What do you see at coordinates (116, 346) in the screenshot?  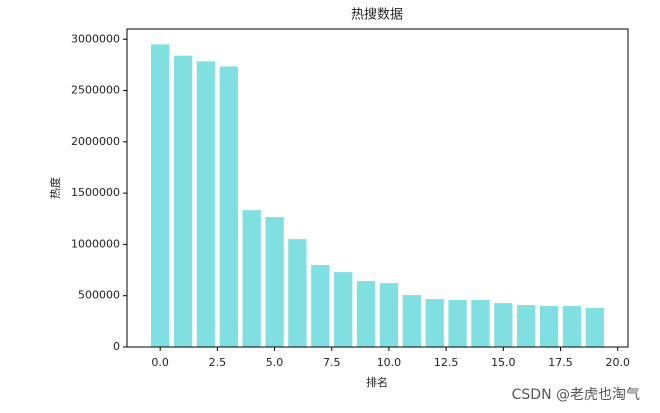 I see `y-tick-label: 0` at bounding box center [116, 346].